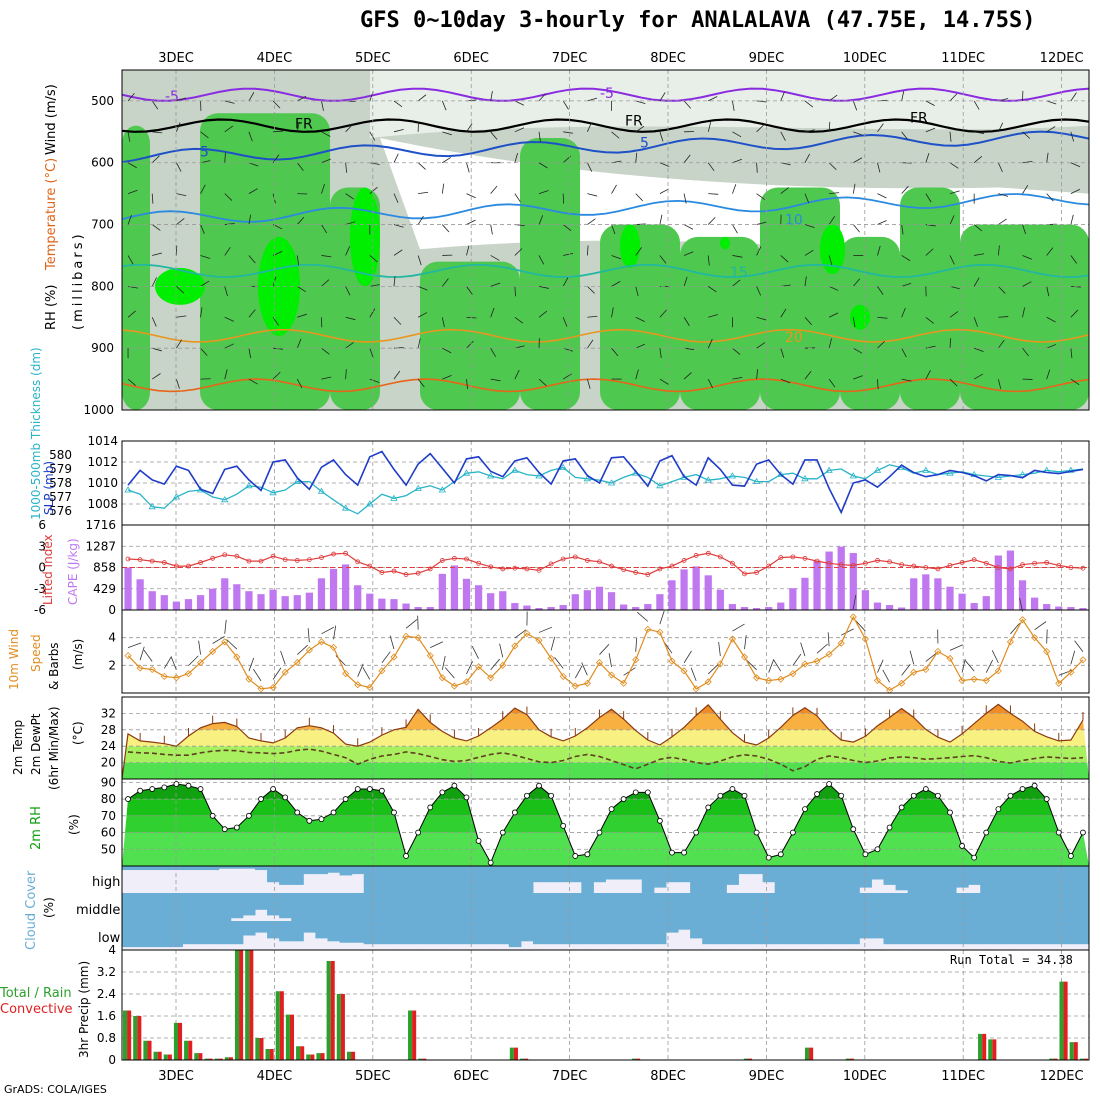 The width and height of the screenshot is (1100, 1100). I want to click on rh-moist-area, so click(720, 323).